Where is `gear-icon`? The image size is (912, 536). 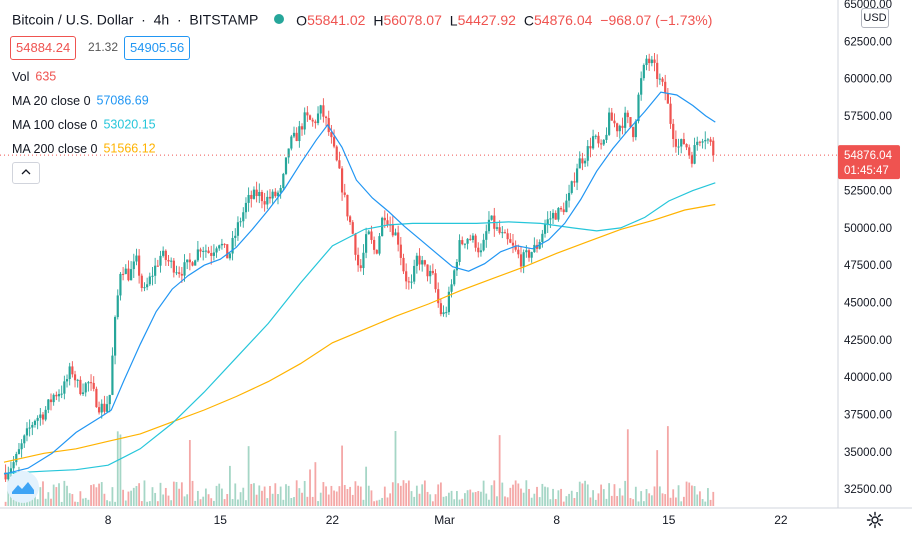
gear-icon is located at coordinates (875, 520).